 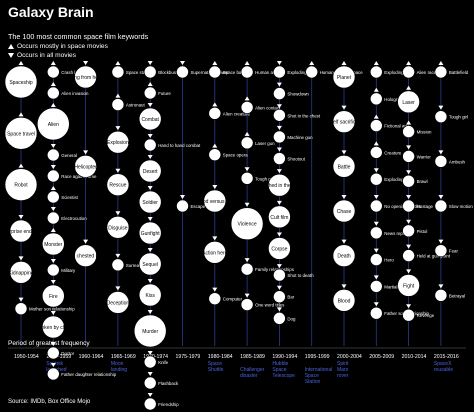 What do you see at coordinates (312, 376) in the screenshot?
I see `period-event-label: Space` at bounding box center [312, 376].